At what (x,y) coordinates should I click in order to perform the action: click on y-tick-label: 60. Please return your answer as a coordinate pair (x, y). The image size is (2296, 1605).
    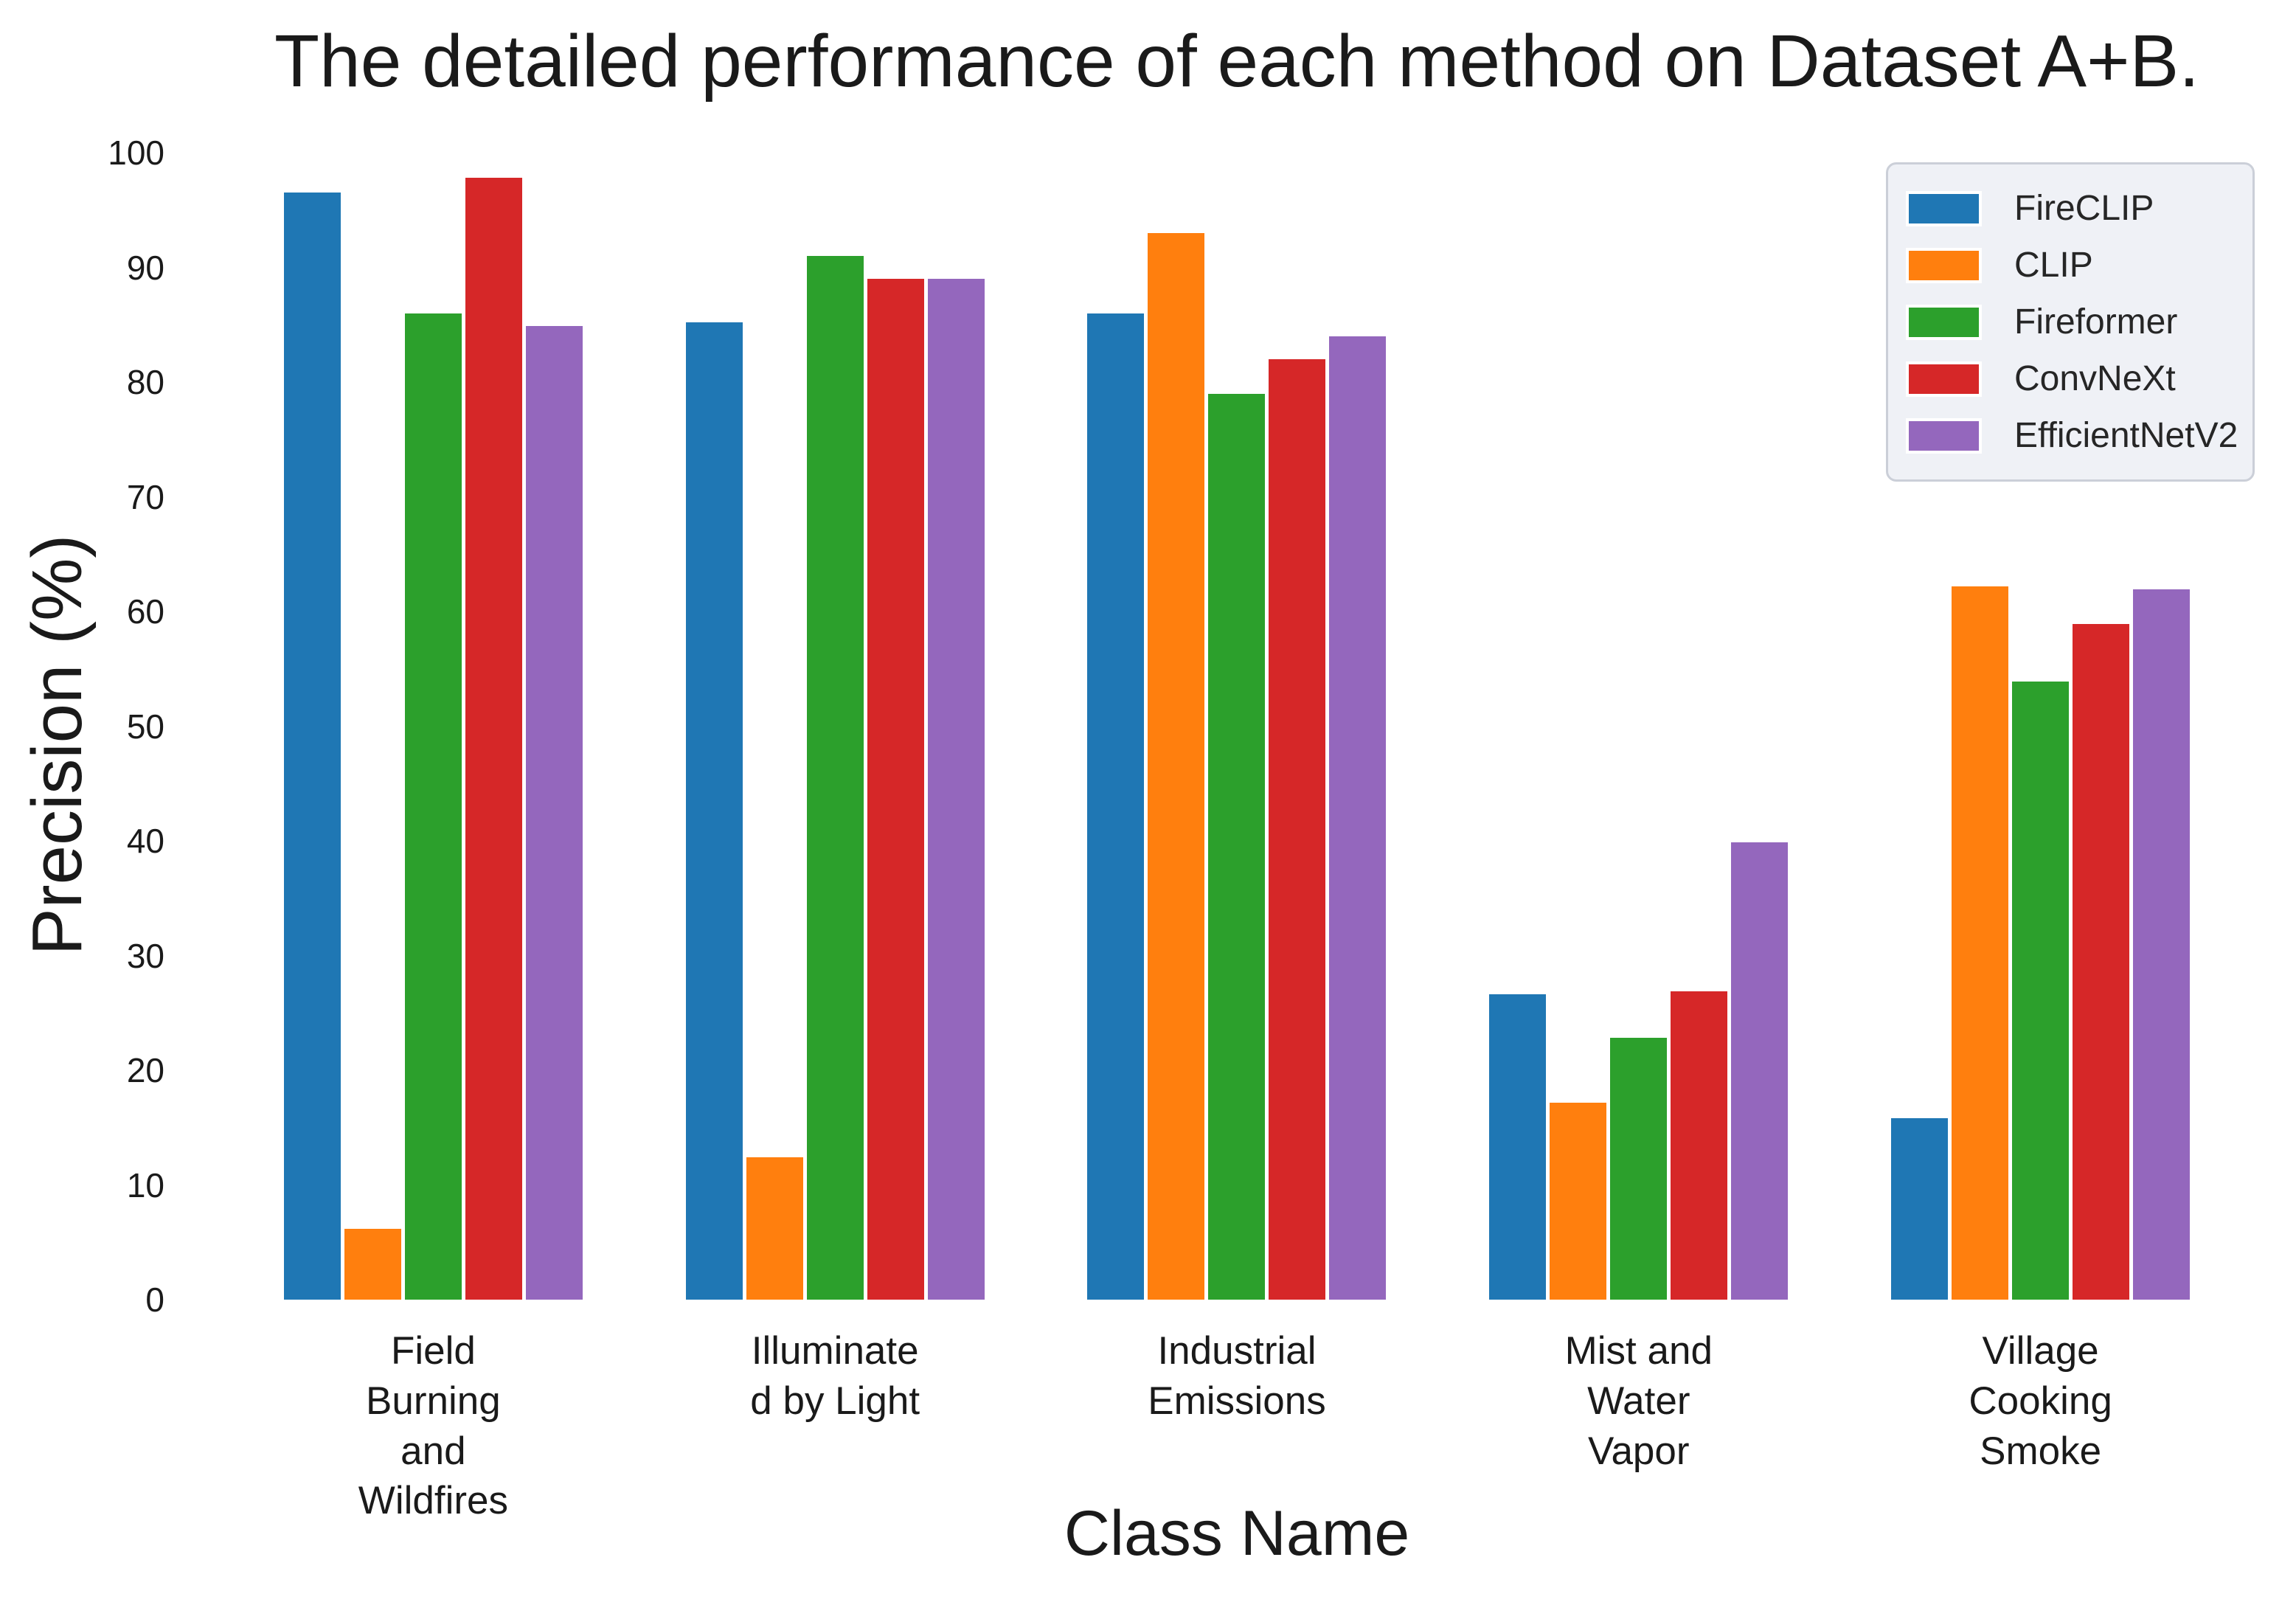
    Looking at the image, I should click on (145, 611).